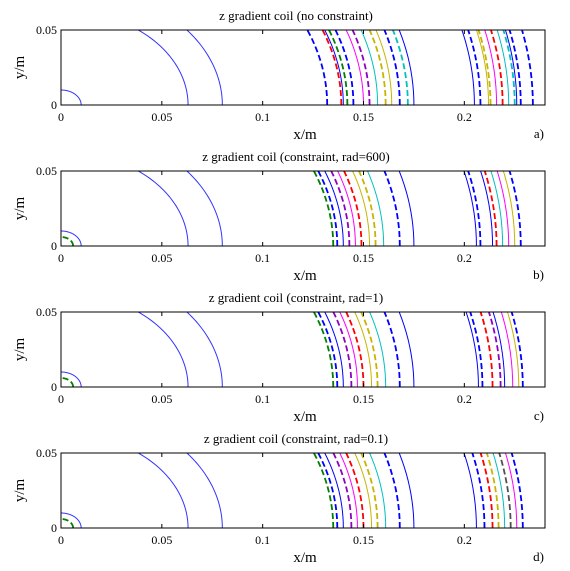 The height and width of the screenshot is (571, 570). I want to click on chart-title: z gradient coil (constraint, rad=600), so click(295, 156).